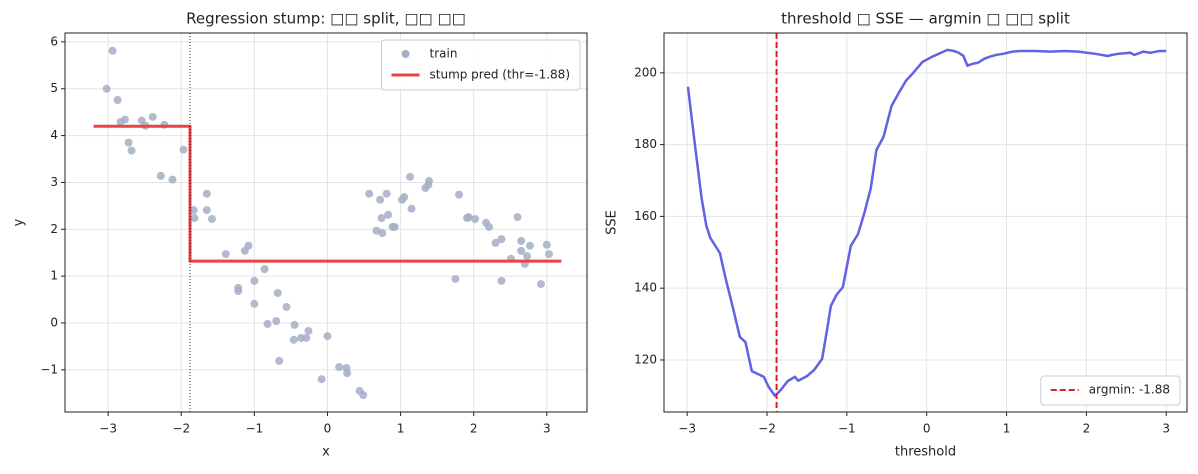  What do you see at coordinates (54, 182) in the screenshot?
I see `y-tick-label: 3` at bounding box center [54, 182].